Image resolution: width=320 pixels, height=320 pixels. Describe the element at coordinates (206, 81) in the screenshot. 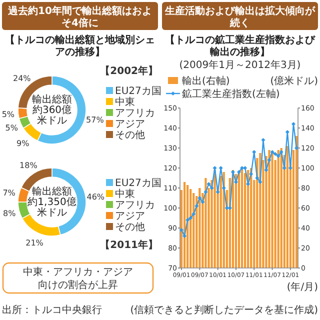

I see `legend-label: 輸出(右軸)` at that location.